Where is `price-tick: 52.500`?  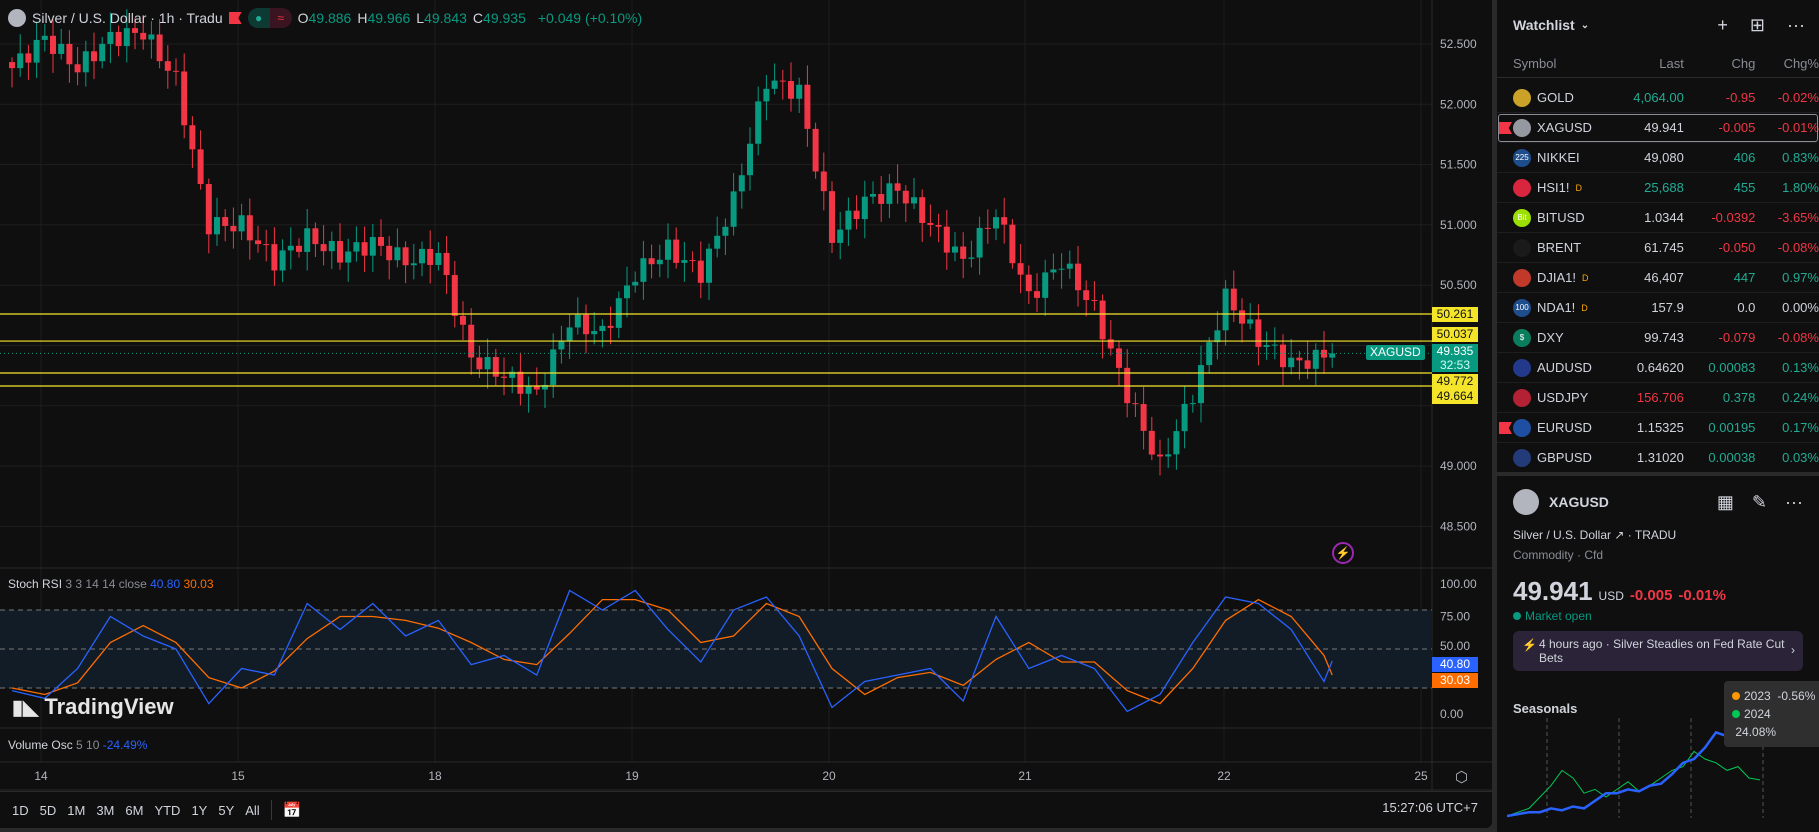
price-tick: 52.500 is located at coordinates (1458, 44).